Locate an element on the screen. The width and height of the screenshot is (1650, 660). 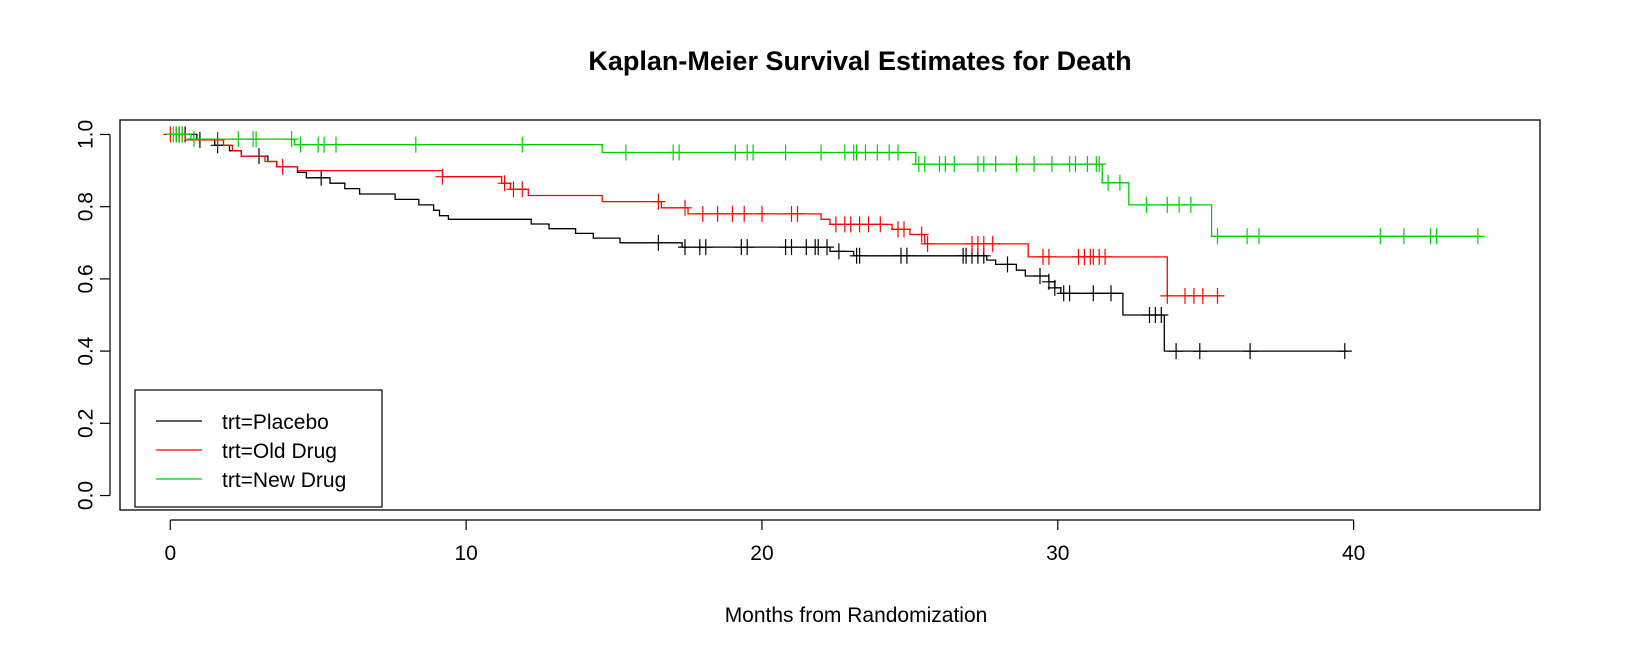
x-axis-label: Months from Randomization is located at coordinates (856, 615).